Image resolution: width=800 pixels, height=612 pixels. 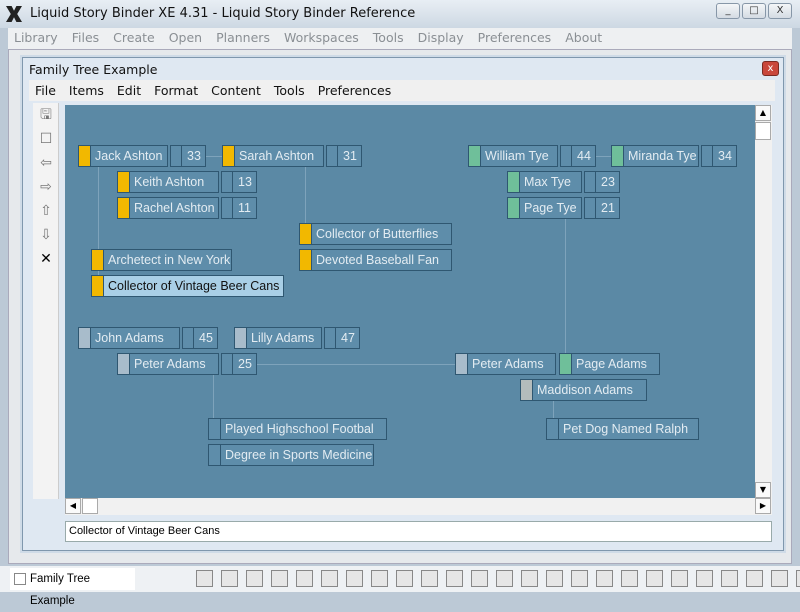 What do you see at coordinates (602, 208) in the screenshot?
I see `age-box: 21` at bounding box center [602, 208].